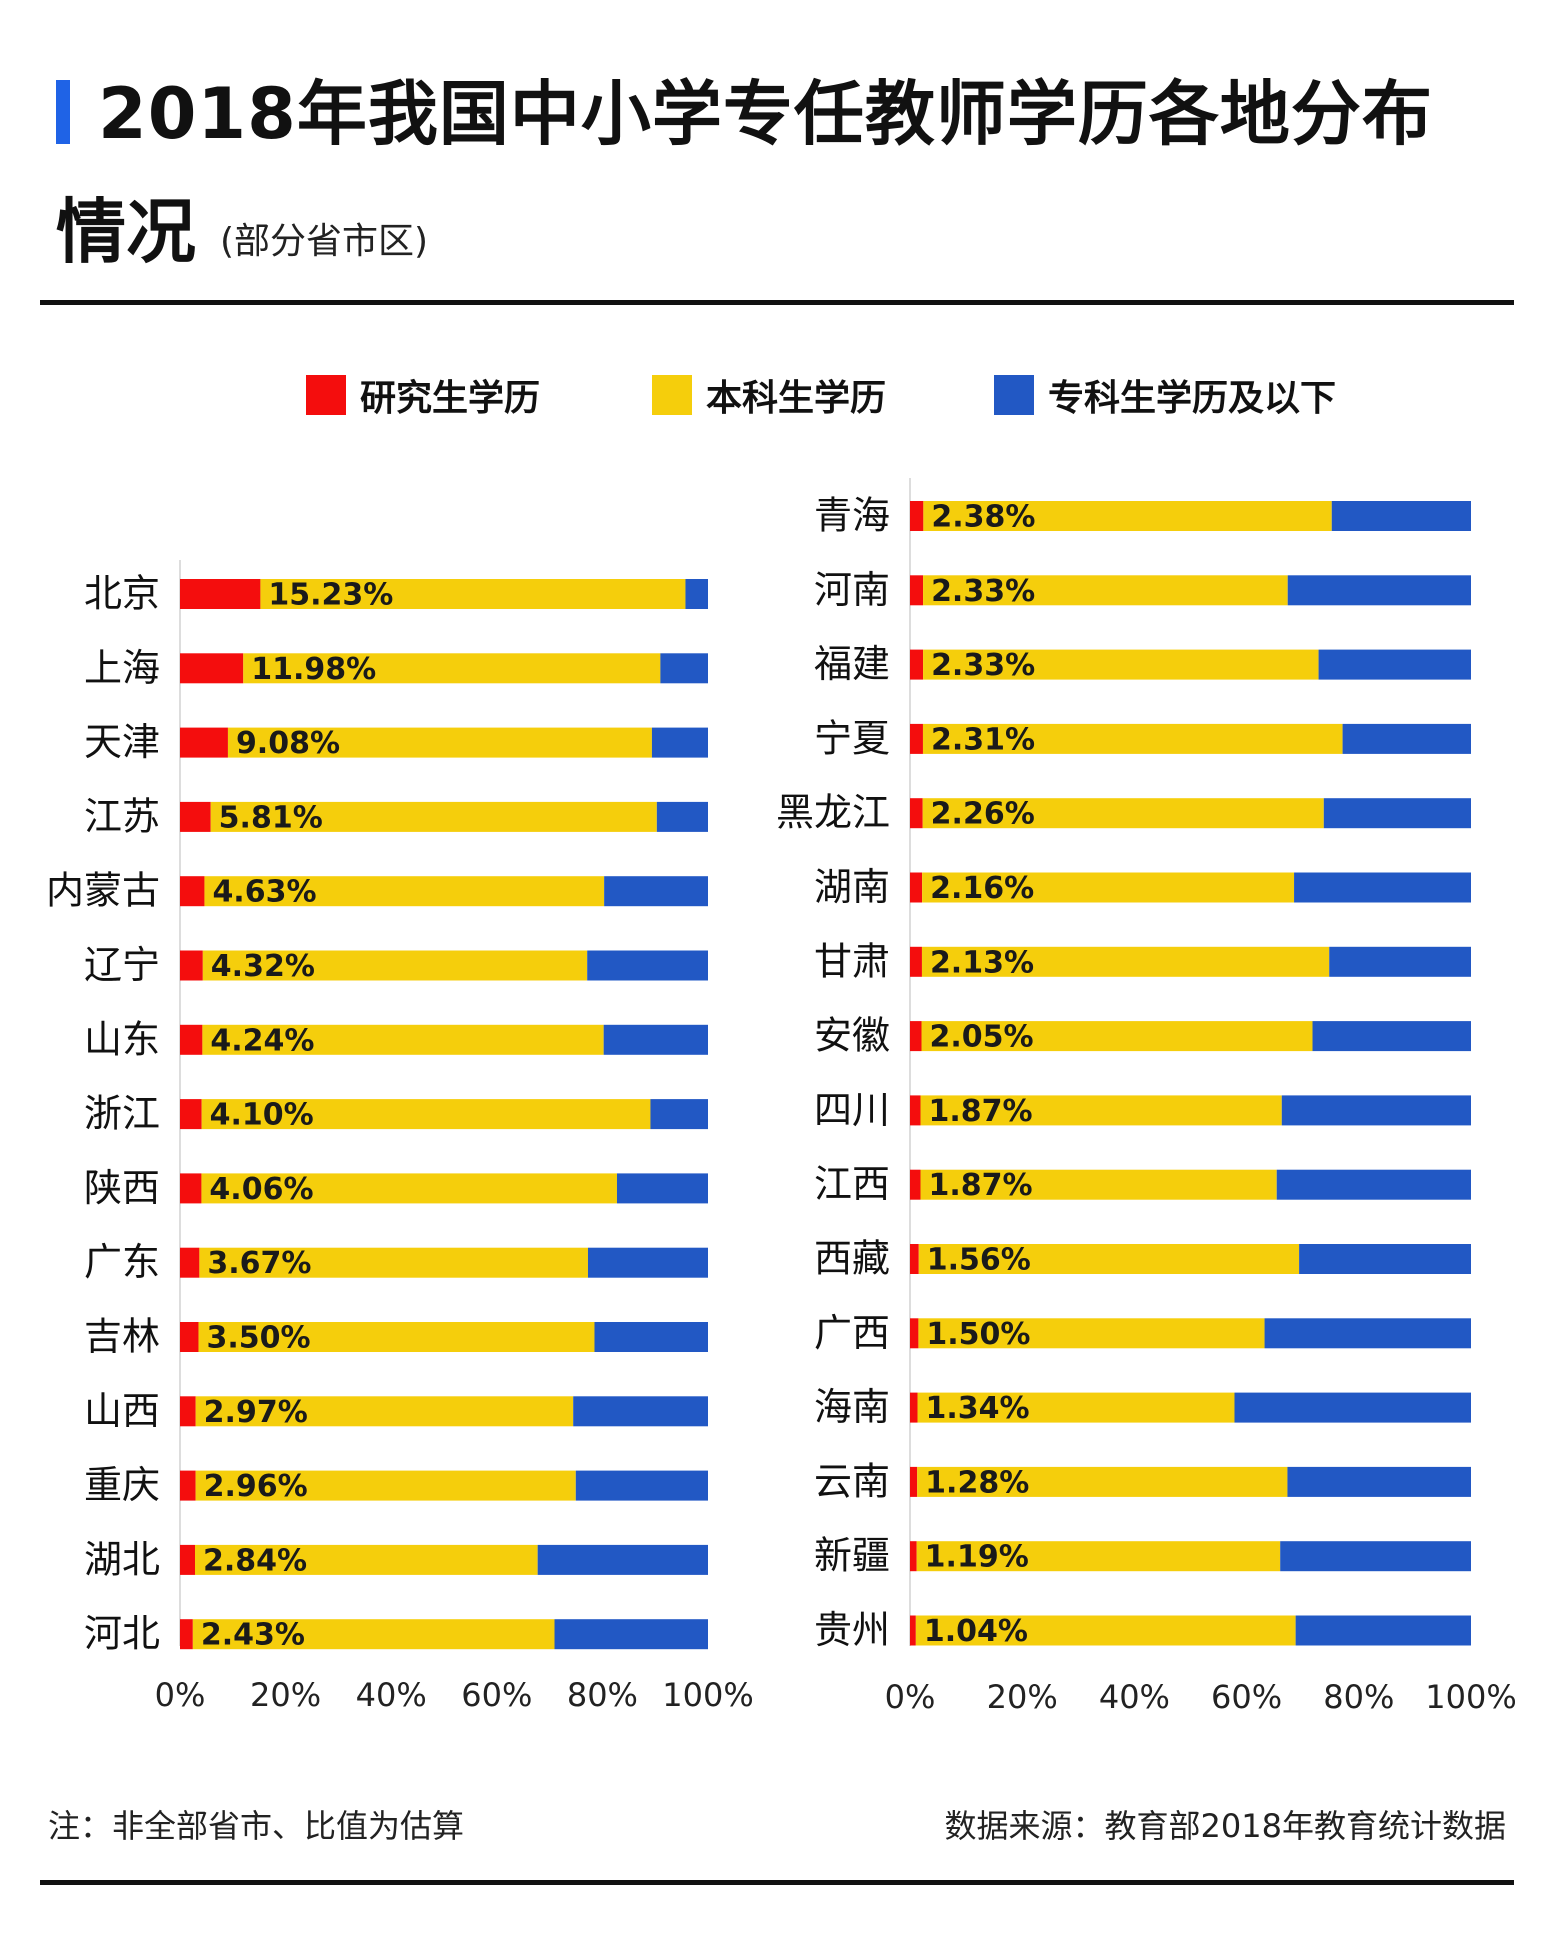 This screenshot has width=1554, height=1949. Describe the element at coordinates (852, 887) in the screenshot. I see `category-label: 湖南` at that location.